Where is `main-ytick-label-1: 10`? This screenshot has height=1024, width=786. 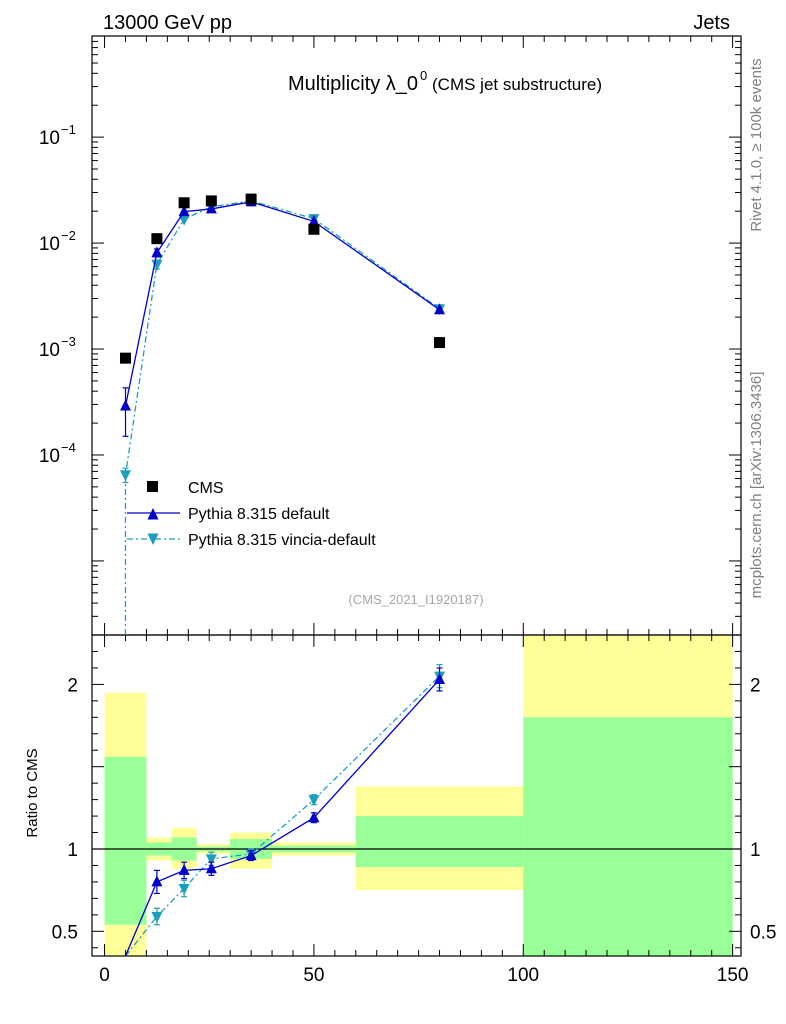
main-ytick-label-1: 10 is located at coordinates (49, 244).